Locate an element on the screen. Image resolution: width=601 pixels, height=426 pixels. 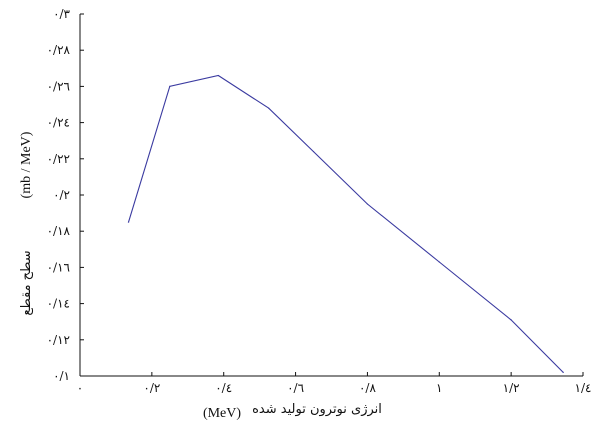
x-tick-label: ۰/۸ is located at coordinates (367, 388).